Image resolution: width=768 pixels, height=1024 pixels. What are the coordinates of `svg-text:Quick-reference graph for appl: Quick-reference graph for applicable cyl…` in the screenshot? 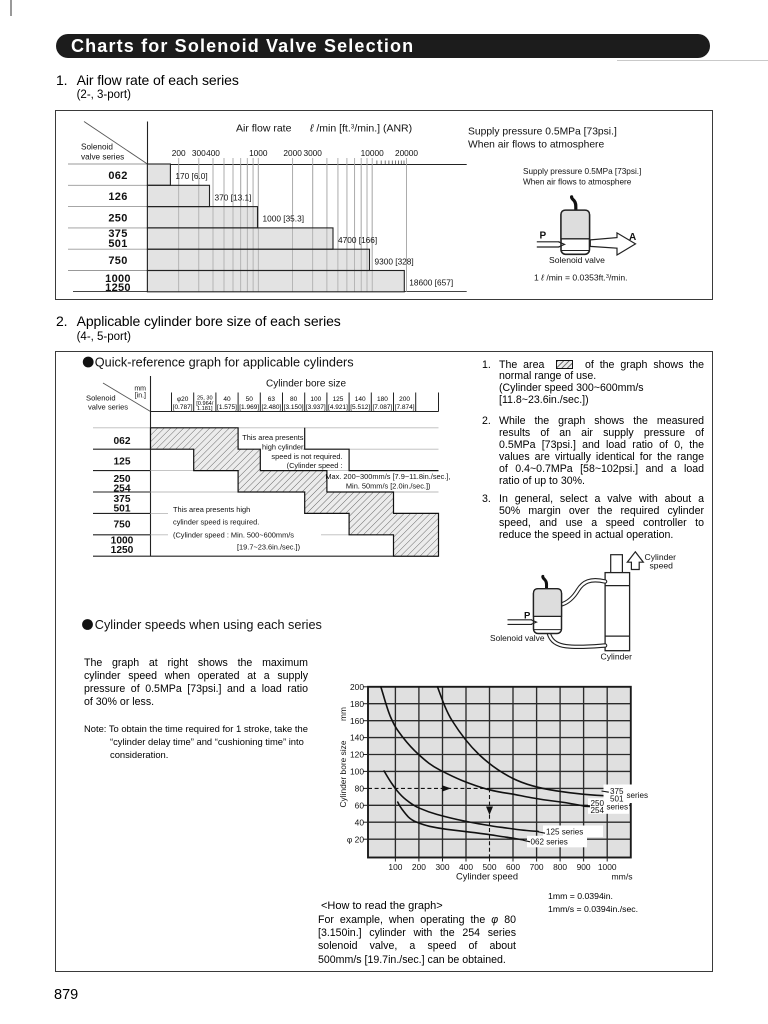 It's located at (224, 363).